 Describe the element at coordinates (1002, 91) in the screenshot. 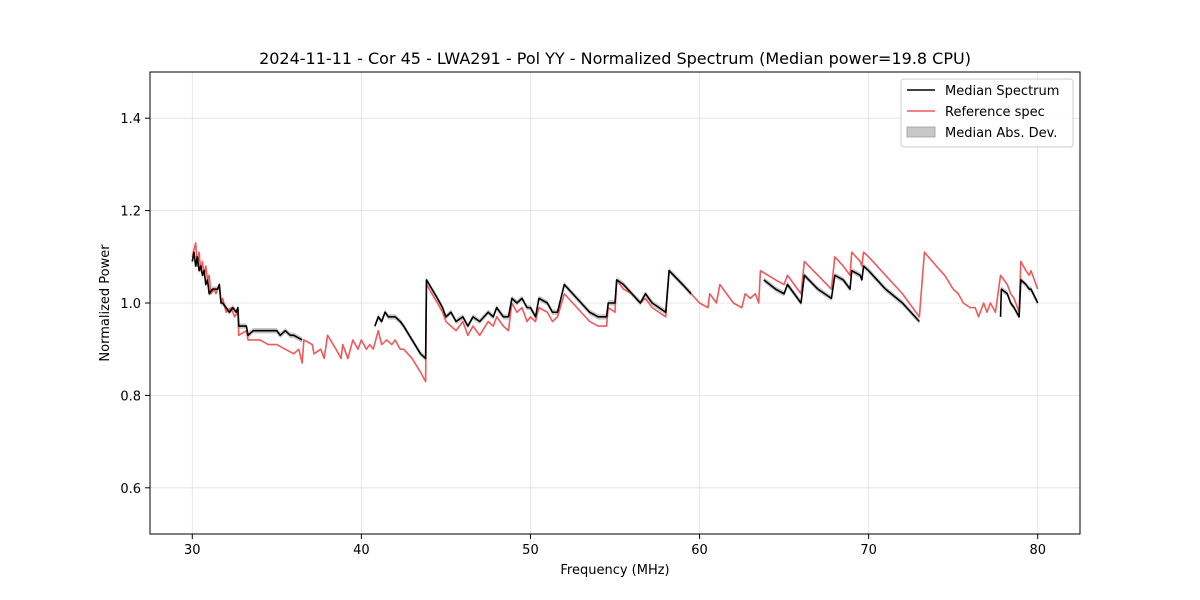

I see `legend-median-label: Median Spectrum` at that location.